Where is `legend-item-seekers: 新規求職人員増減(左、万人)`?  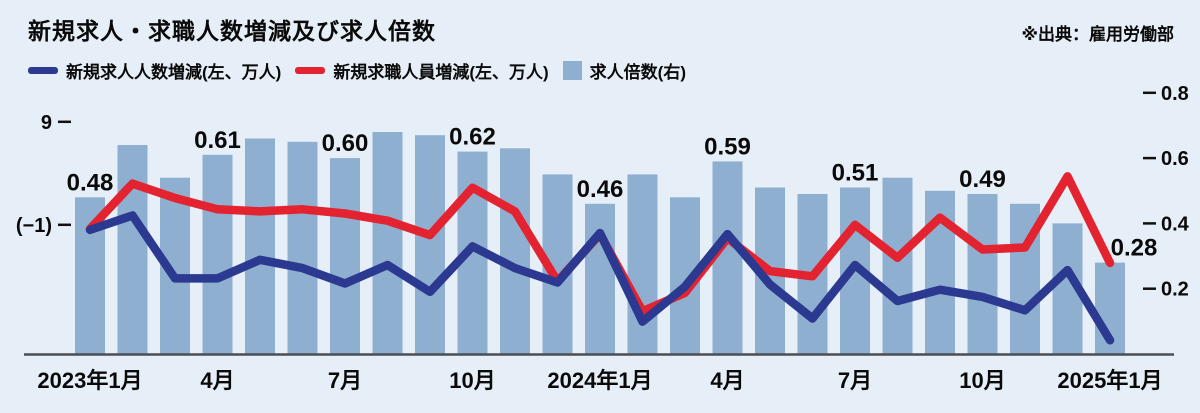
legend-item-seekers: 新規求職人員増減(左、万人) is located at coordinates (422, 70).